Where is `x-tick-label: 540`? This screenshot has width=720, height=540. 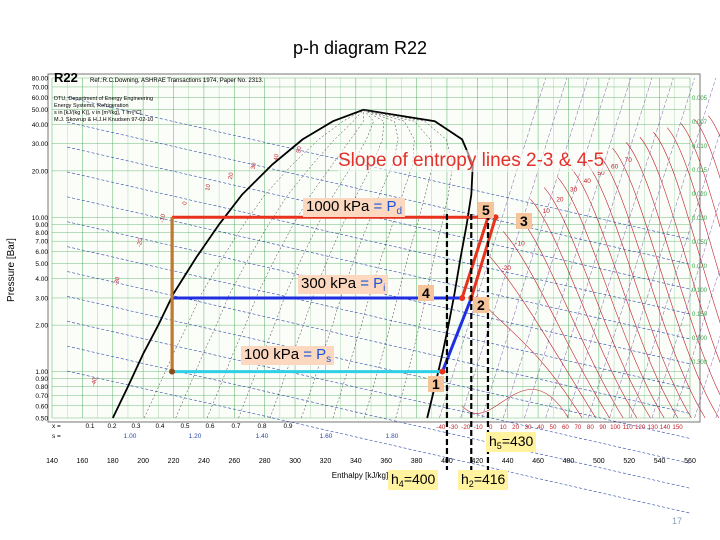 x-tick-label: 540 is located at coordinates (660, 461).